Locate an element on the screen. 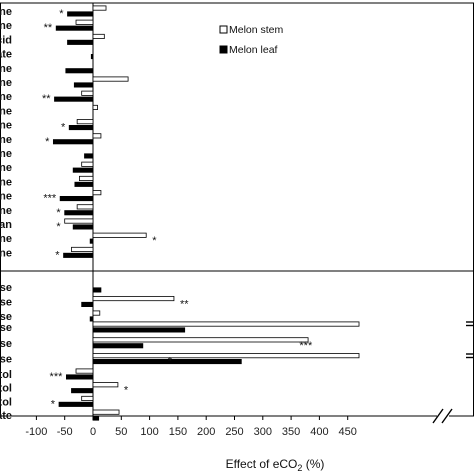 The width and height of the screenshot is (474, 474). x-tick-label: 50 is located at coordinates (121, 432).